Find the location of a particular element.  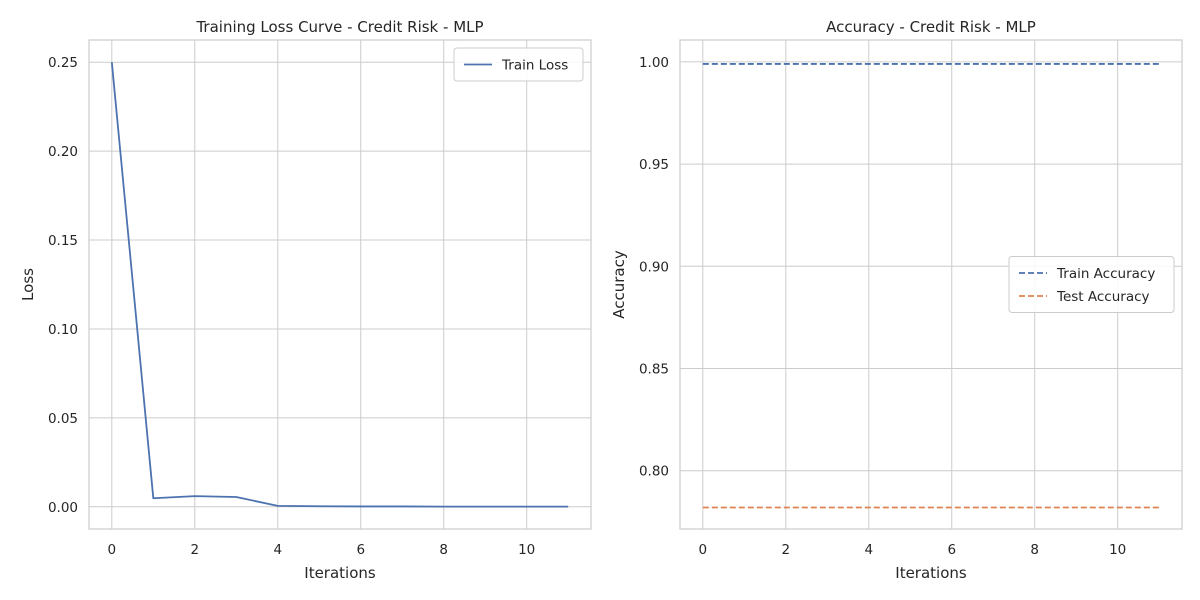

y-axis-label: Loss is located at coordinates (28, 284).